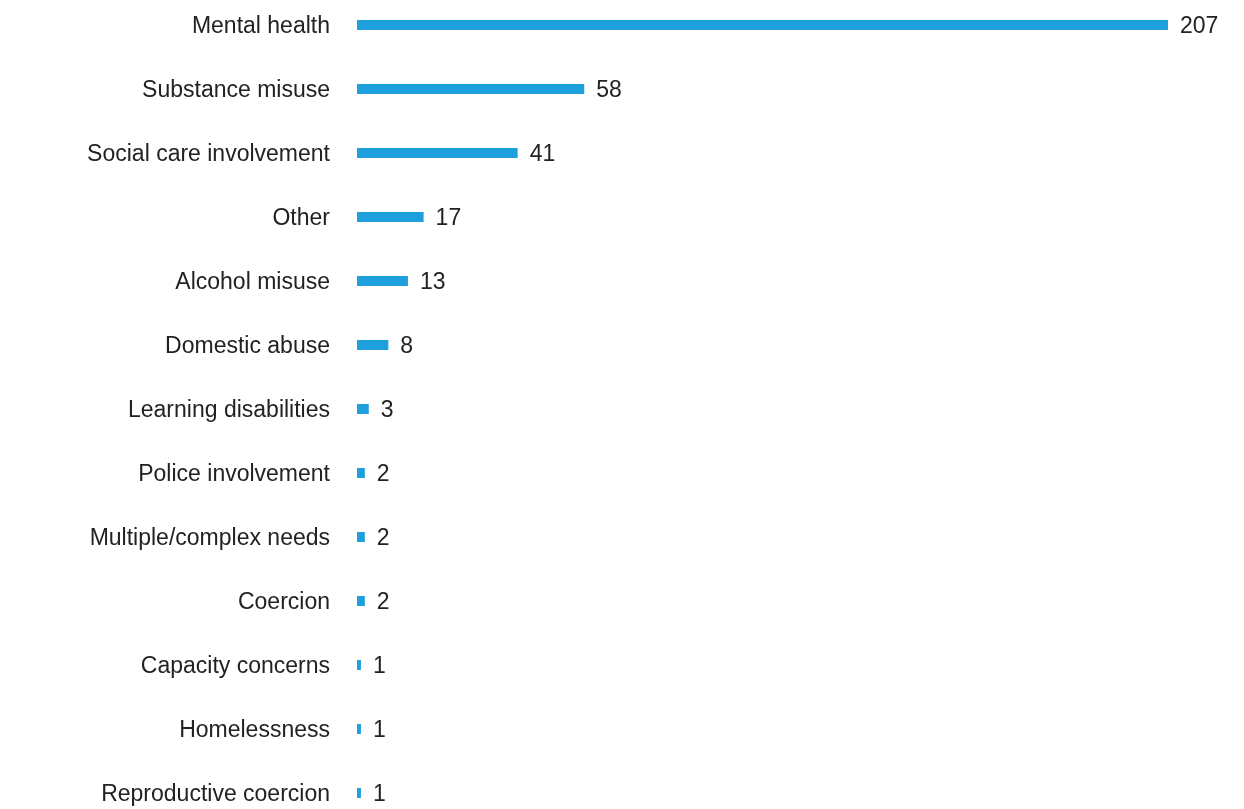 This screenshot has height=809, width=1244. What do you see at coordinates (209, 537) in the screenshot?
I see `y-tick-label: Multiple/complex needs` at bounding box center [209, 537].